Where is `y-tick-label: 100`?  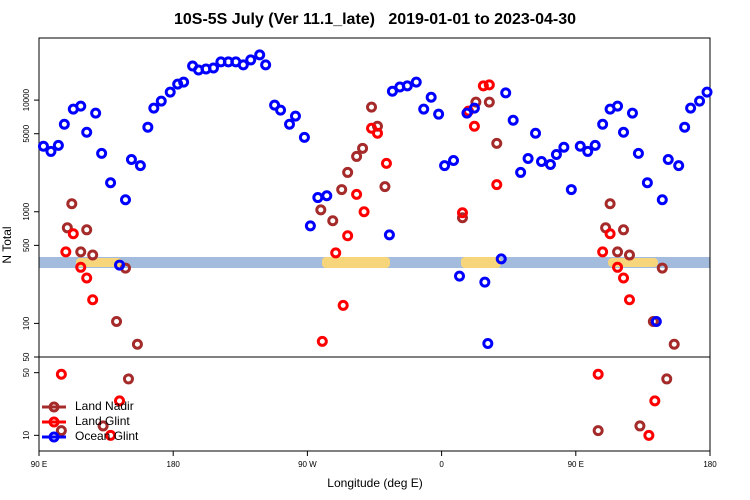 y-tick-label: 100 is located at coordinates (26, 323).